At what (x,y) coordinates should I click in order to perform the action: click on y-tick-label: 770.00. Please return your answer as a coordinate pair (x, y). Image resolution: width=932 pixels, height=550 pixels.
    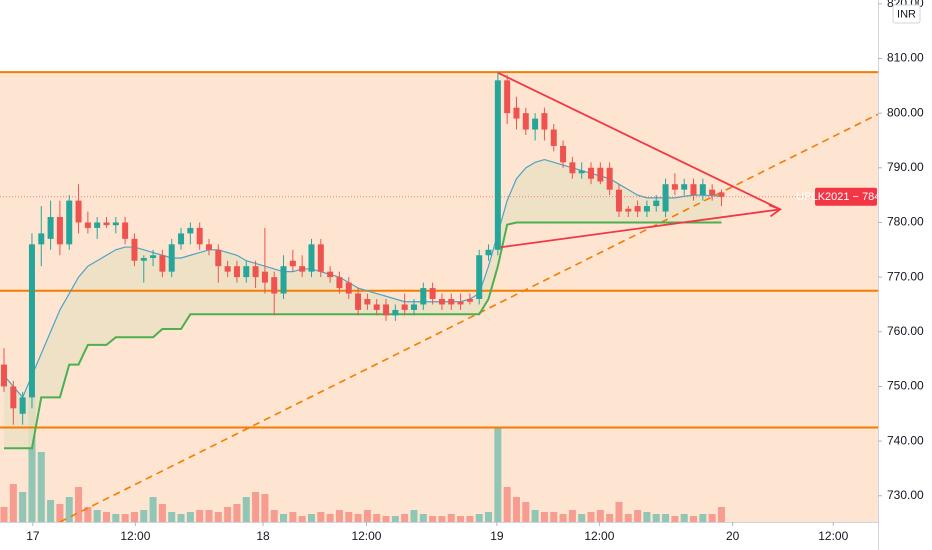
    Looking at the image, I should click on (905, 276).